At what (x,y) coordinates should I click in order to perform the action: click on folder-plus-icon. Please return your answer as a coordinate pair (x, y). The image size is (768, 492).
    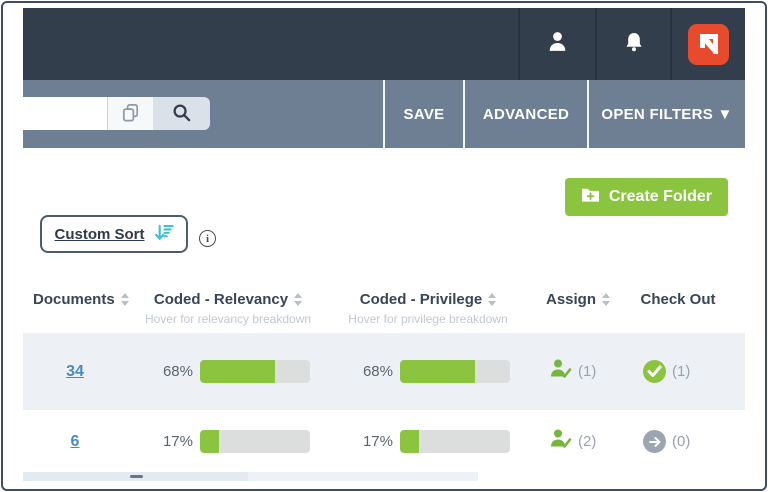
    Looking at the image, I should click on (590, 197).